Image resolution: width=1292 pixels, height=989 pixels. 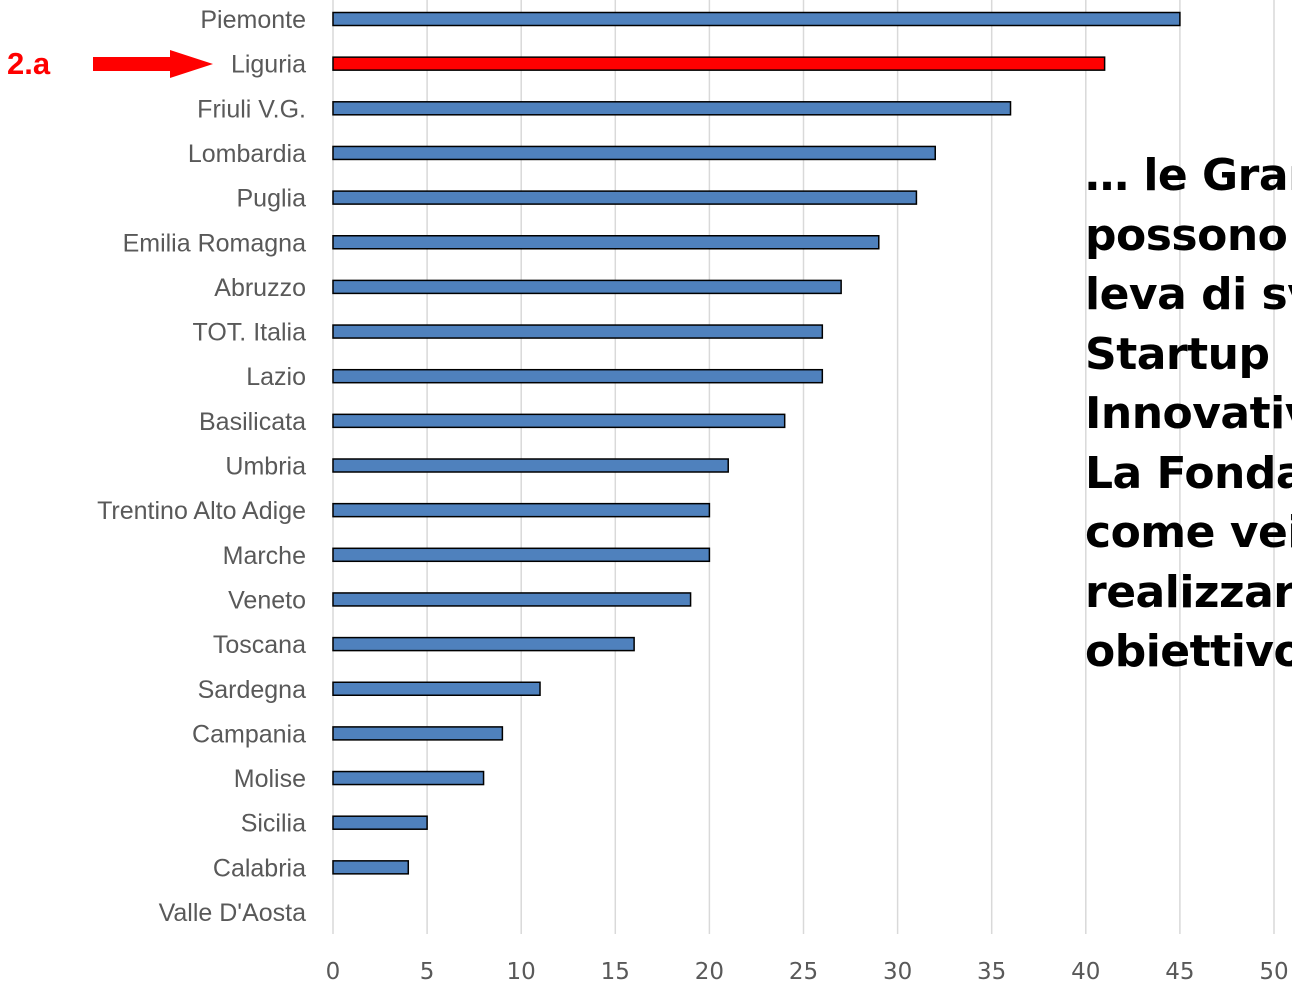 What do you see at coordinates (615, 972) in the screenshot?
I see `x-tick-label: 15` at bounding box center [615, 972].